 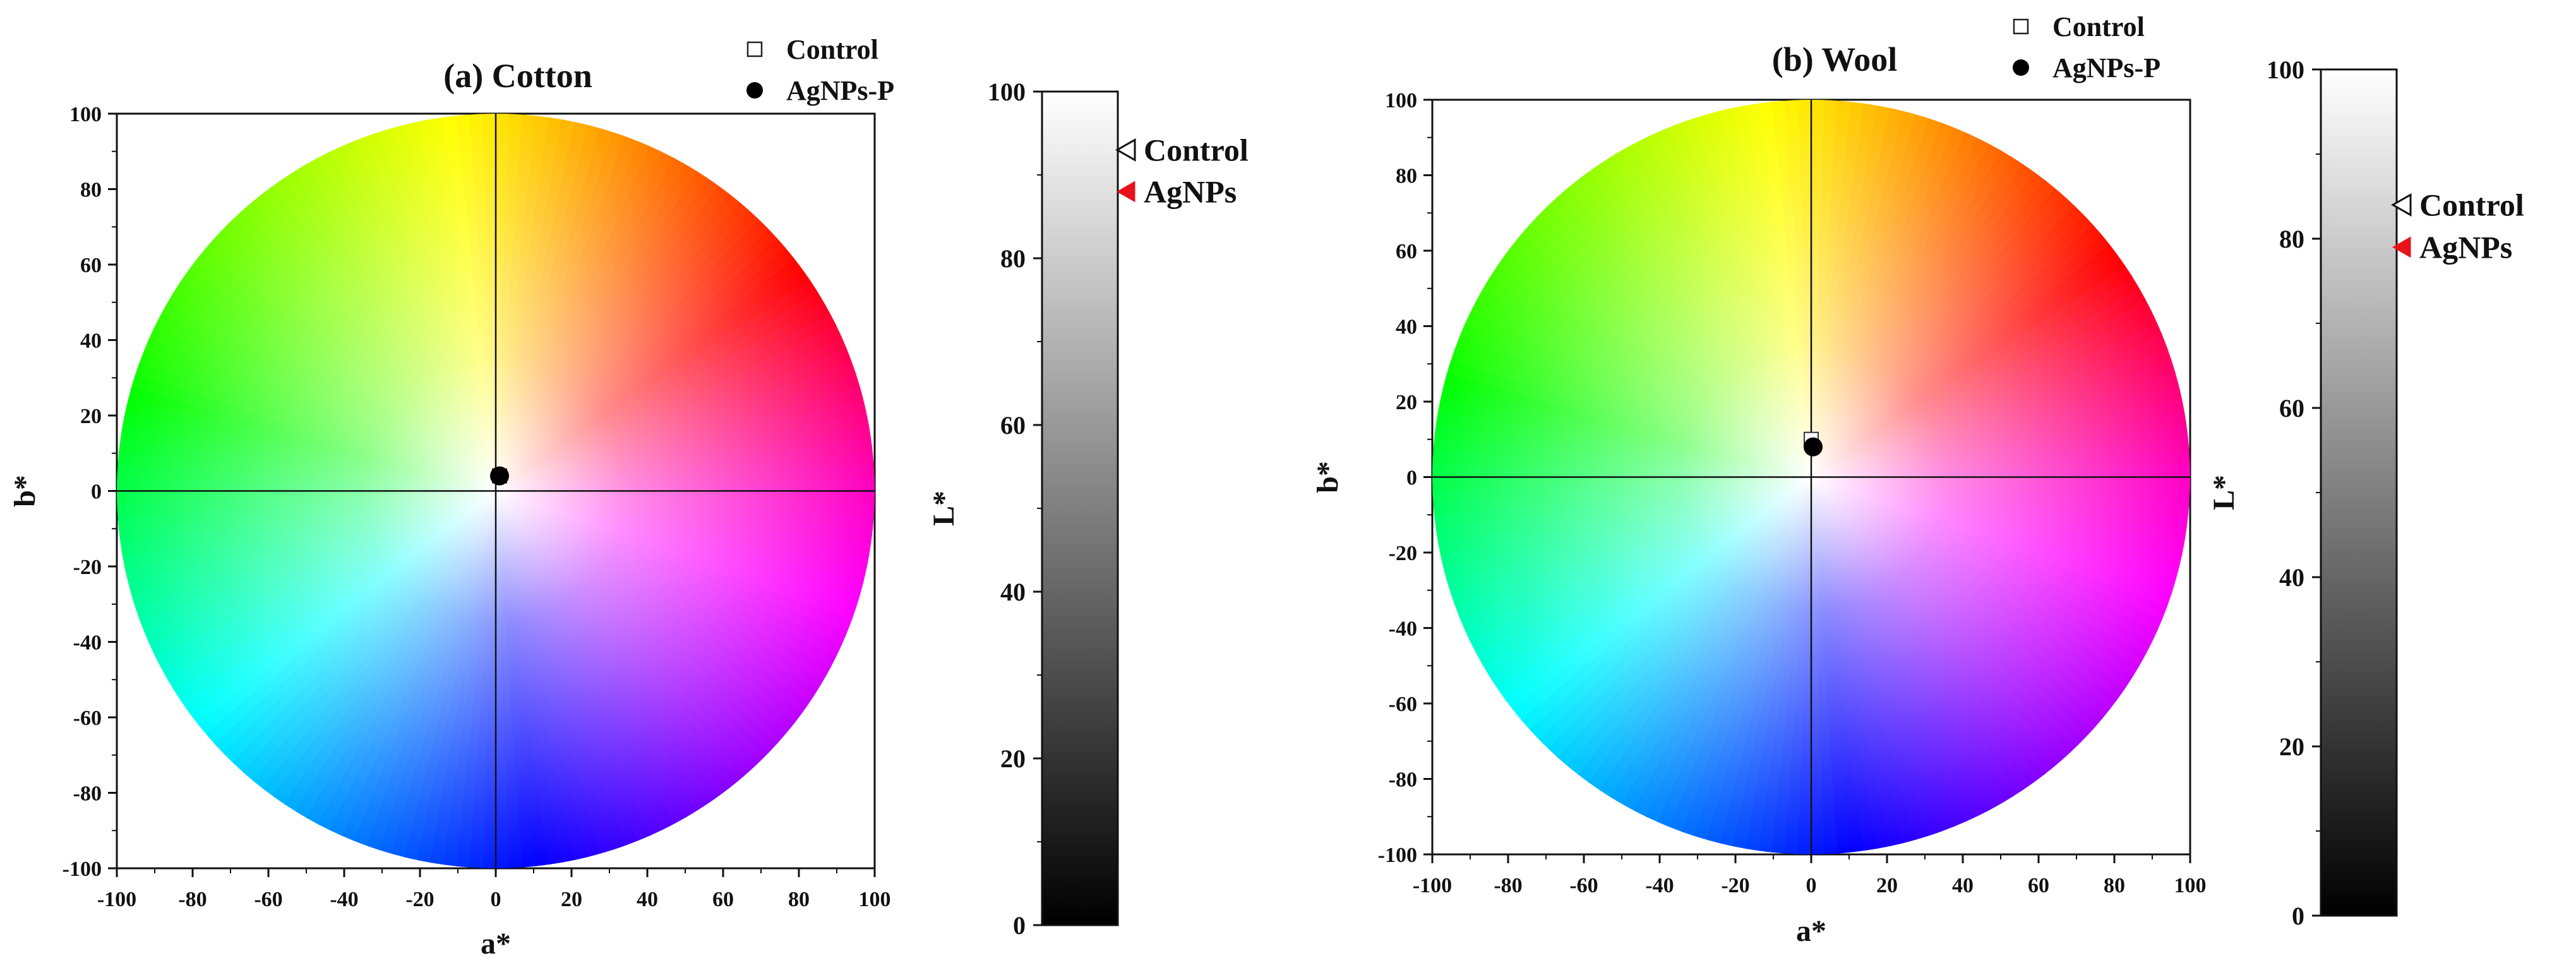 What do you see at coordinates (517, 76) in the screenshot?
I see `plot-title: (a) Cotton` at bounding box center [517, 76].